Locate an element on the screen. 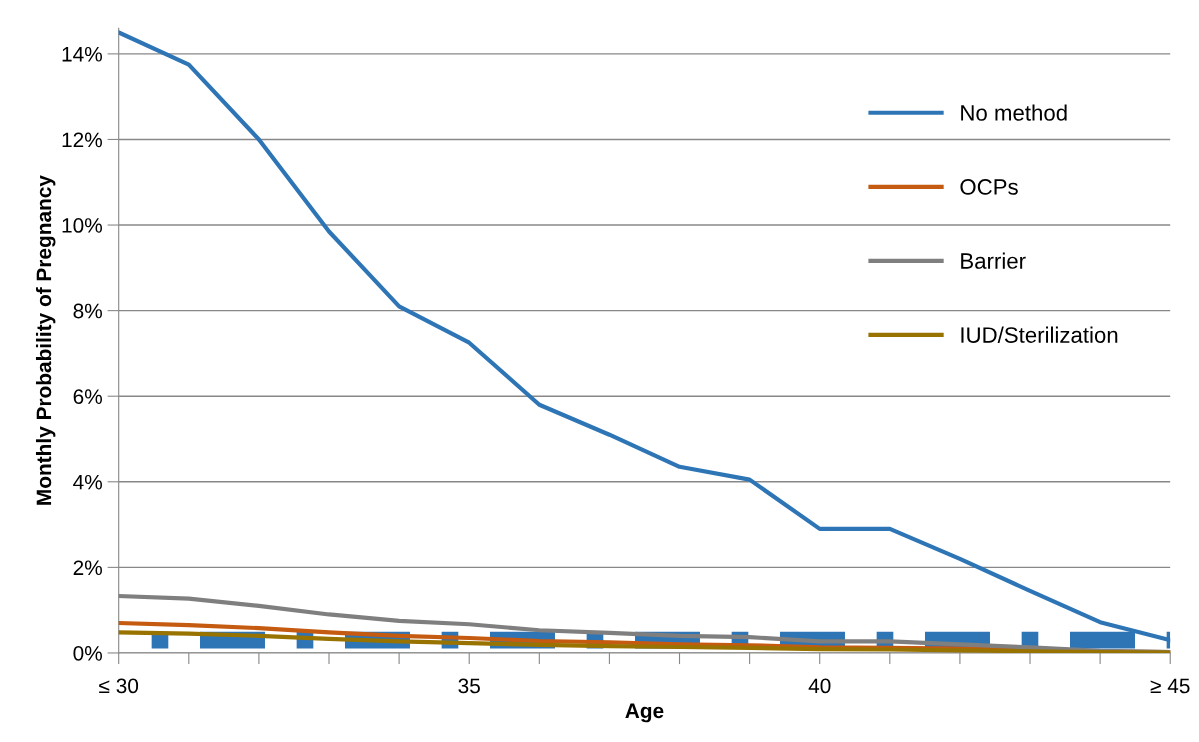 The image size is (1199, 742). x-tick-label: 35 is located at coordinates (469, 686).